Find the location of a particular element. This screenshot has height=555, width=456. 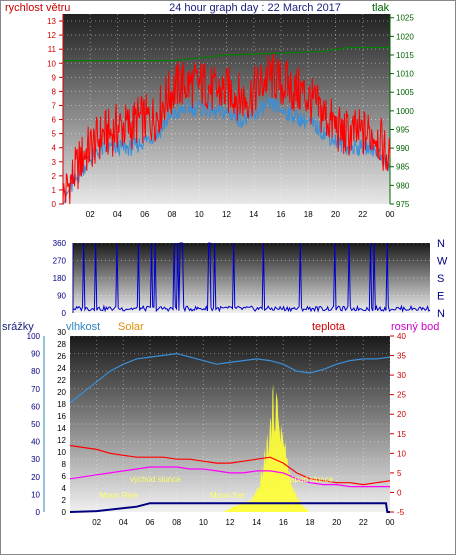

humidity-tick-label: 4 is located at coordinates (64, 488).